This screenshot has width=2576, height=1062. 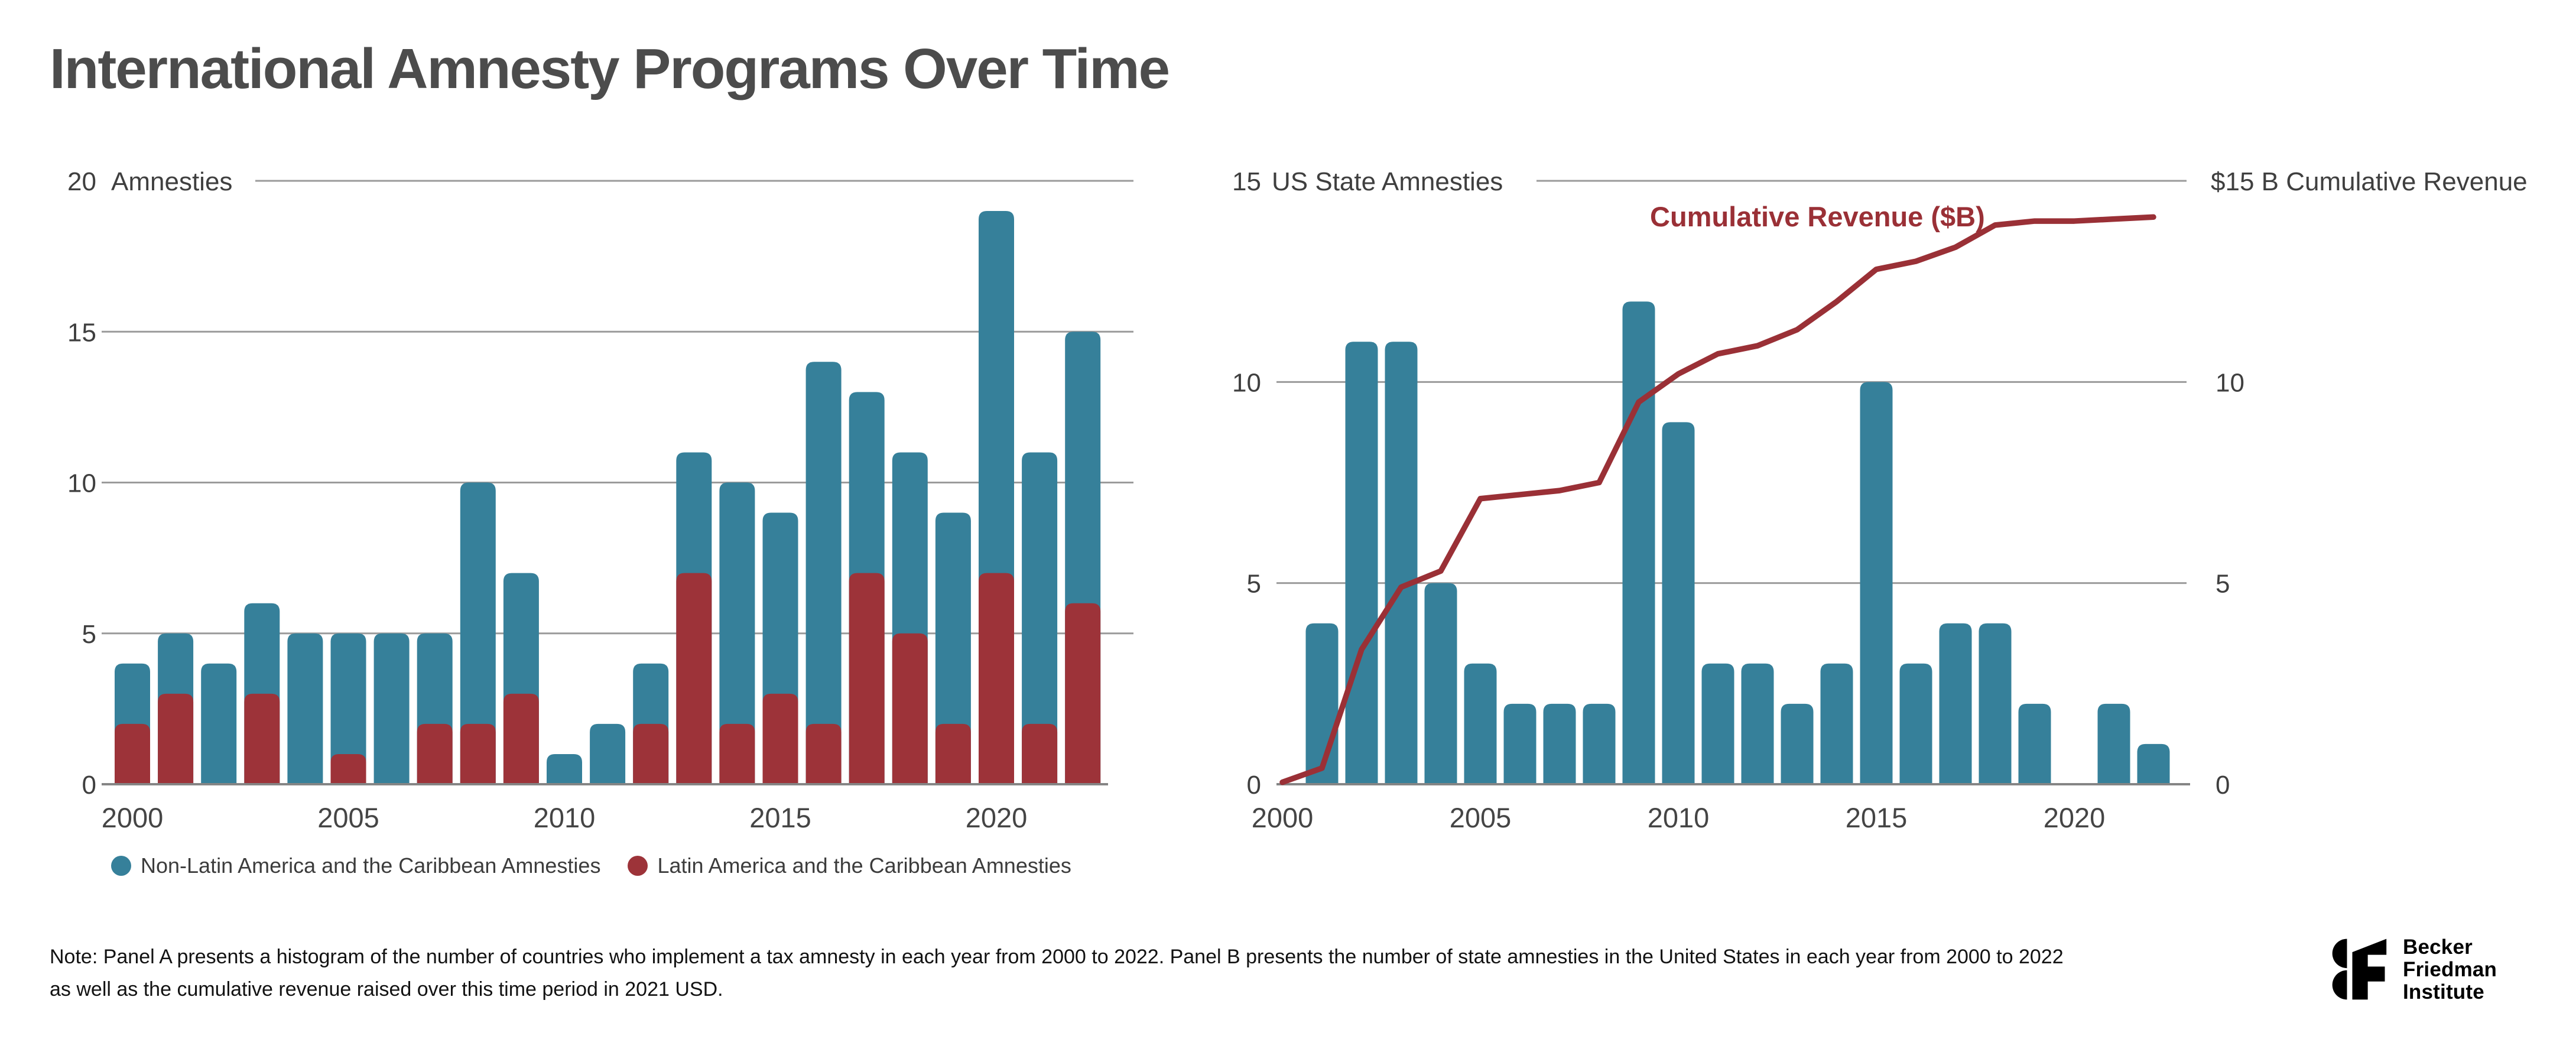 I want to click on bfi-logo-line-2: Friedman, so click(x=2450, y=969).